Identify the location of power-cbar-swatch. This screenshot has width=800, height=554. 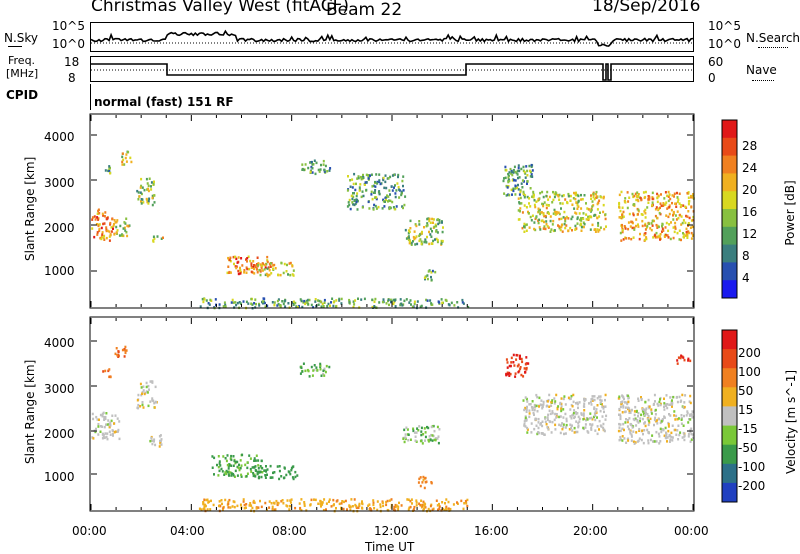
(729, 164).